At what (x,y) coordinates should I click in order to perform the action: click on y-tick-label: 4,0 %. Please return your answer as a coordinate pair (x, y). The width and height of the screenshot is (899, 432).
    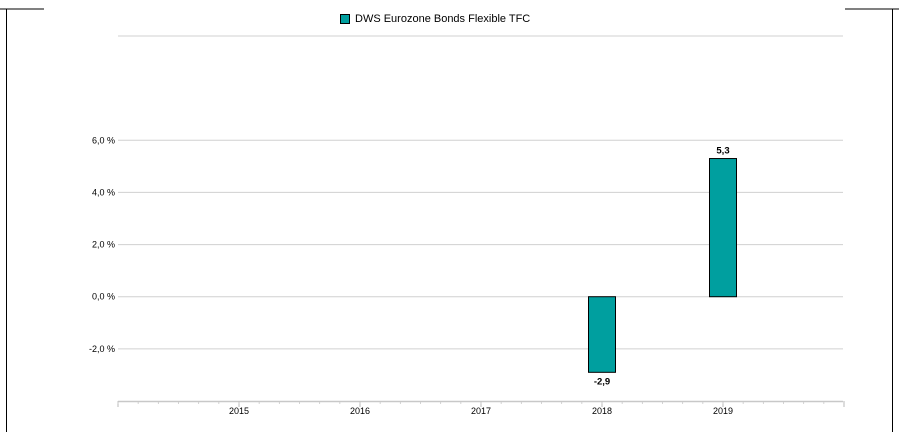
    Looking at the image, I should click on (103, 192).